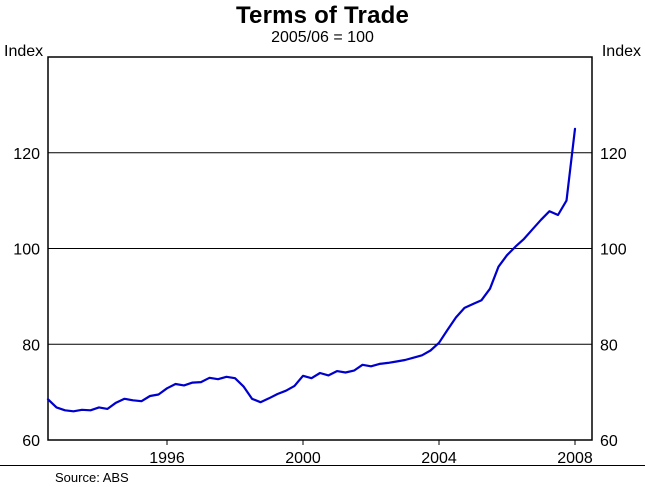 The height and width of the screenshot is (487, 645). Describe the element at coordinates (26, 154) in the screenshot. I see `y-tick-label-left: 120` at that location.